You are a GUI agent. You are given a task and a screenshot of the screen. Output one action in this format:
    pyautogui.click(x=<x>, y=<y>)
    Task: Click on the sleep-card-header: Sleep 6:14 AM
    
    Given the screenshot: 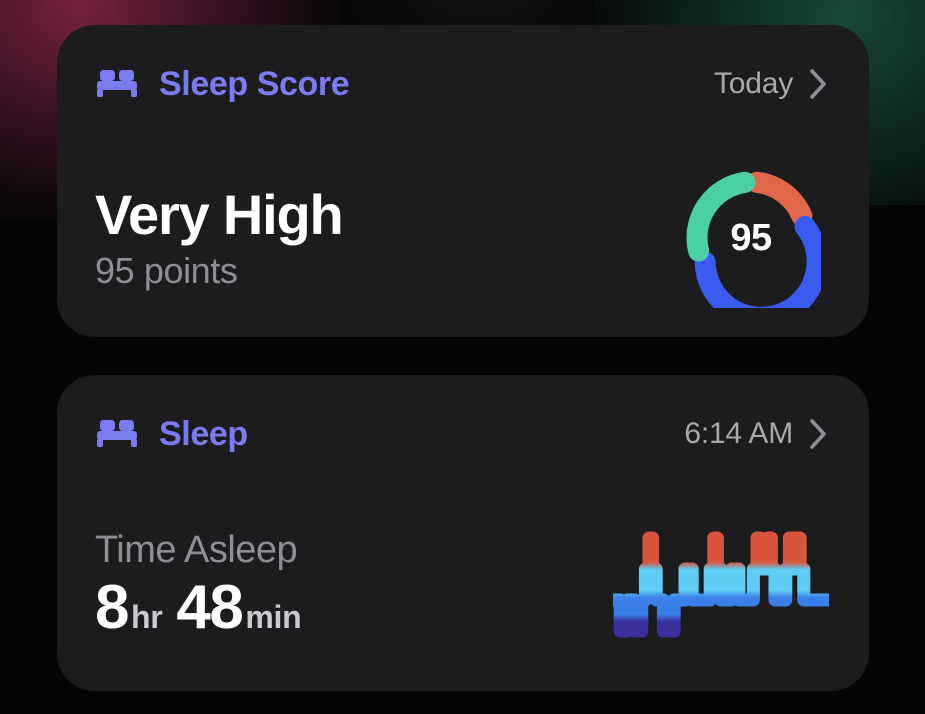 What is the action you would take?
    pyautogui.click(x=463, y=434)
    